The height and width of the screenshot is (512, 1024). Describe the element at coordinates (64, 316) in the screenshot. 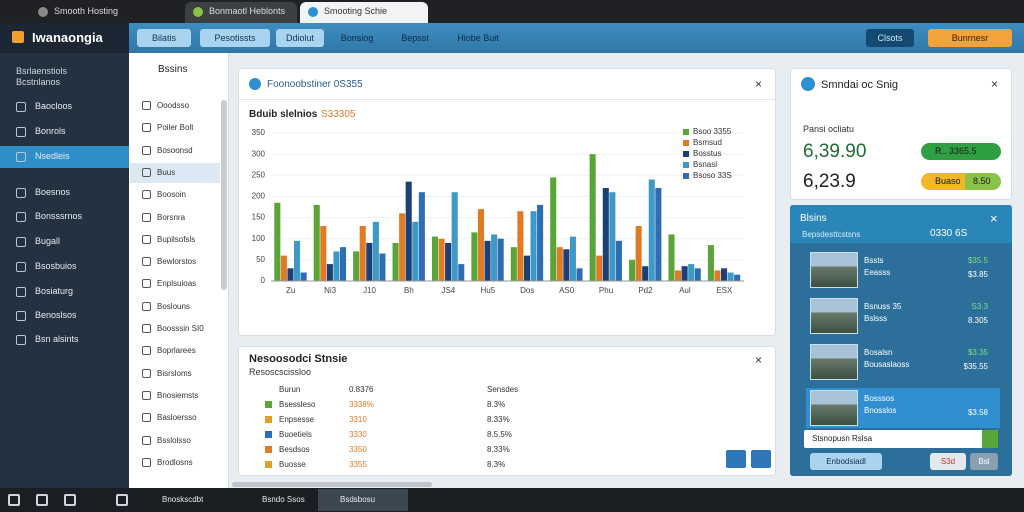

I see `sidebar-item: Benoslsos` at that location.